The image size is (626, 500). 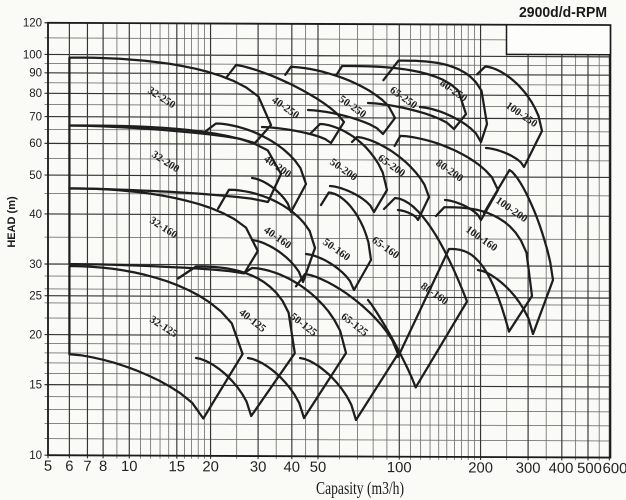 What do you see at coordinates (69, 467) in the screenshot?
I see `svg-text: 6` at bounding box center [69, 467].